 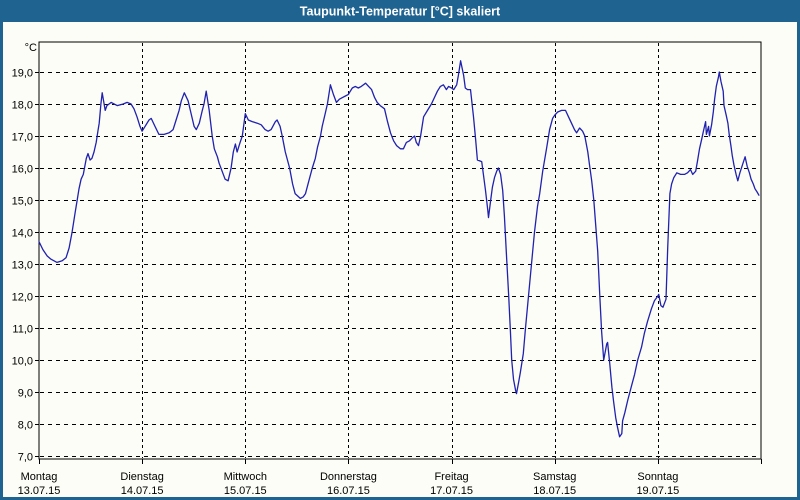 I want to click on x-date-label: 15.07.15, so click(x=245, y=491).